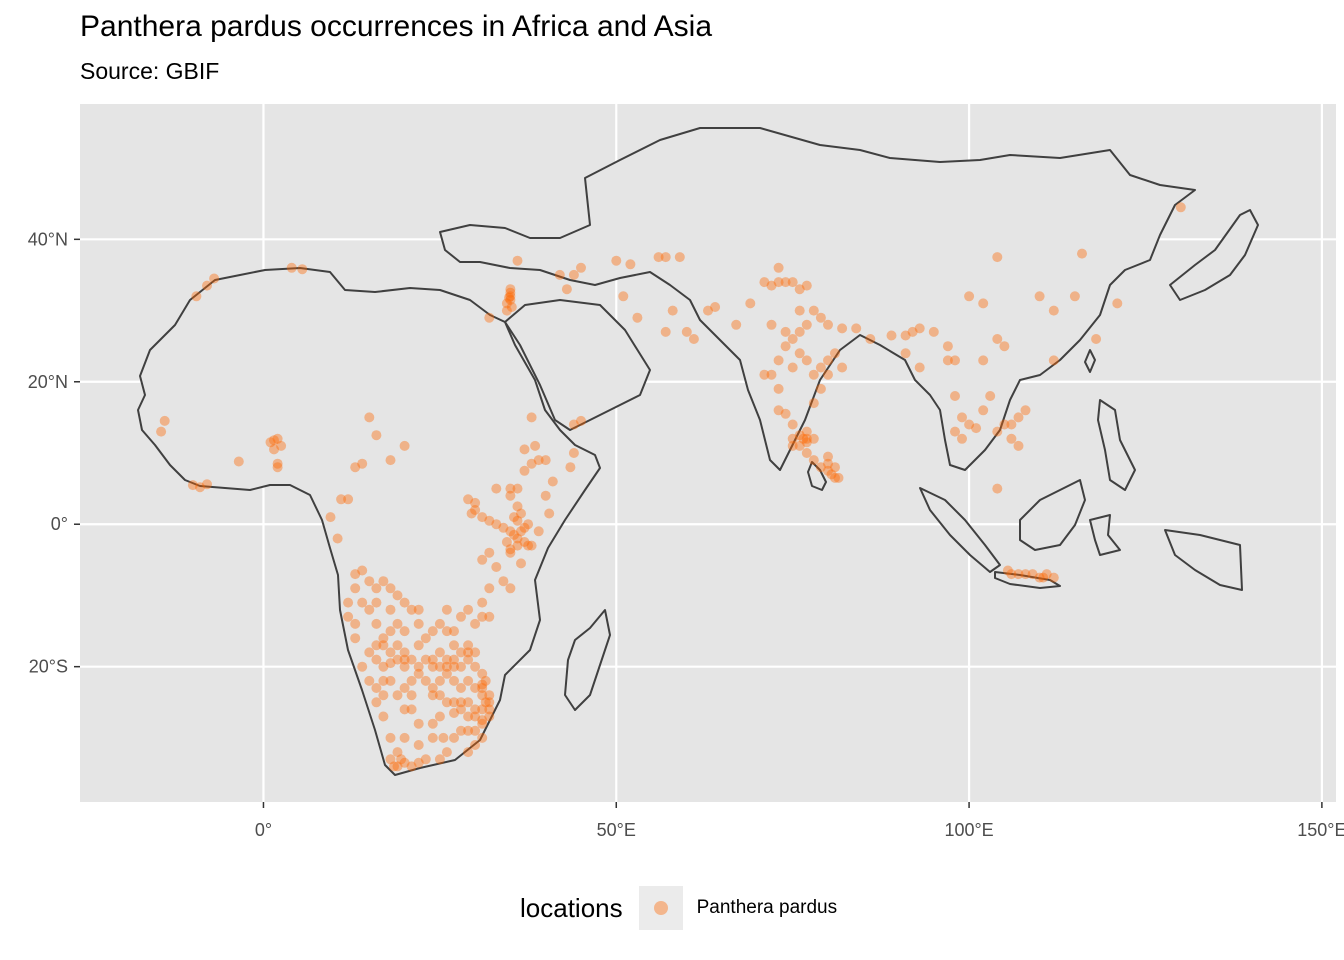 Image resolution: width=1344 pixels, height=960 pixels. Describe the element at coordinates (616, 830) in the screenshot. I see `tick-label-x-1: 50°E` at that location.